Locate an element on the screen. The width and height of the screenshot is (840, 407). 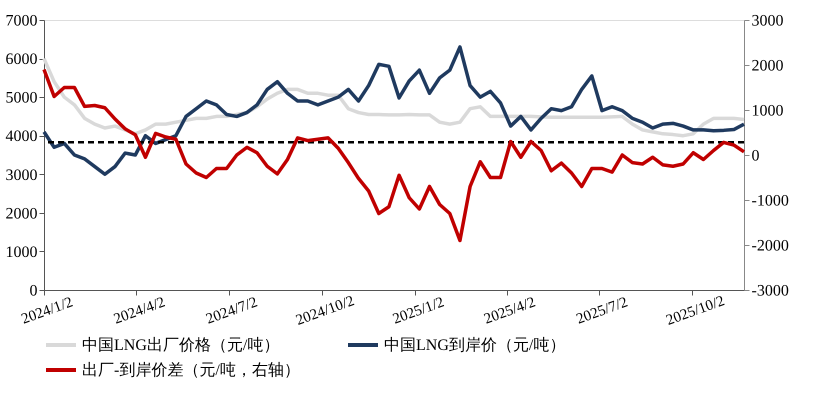
y-tick-label: 3000 is located at coordinates (22, 175).